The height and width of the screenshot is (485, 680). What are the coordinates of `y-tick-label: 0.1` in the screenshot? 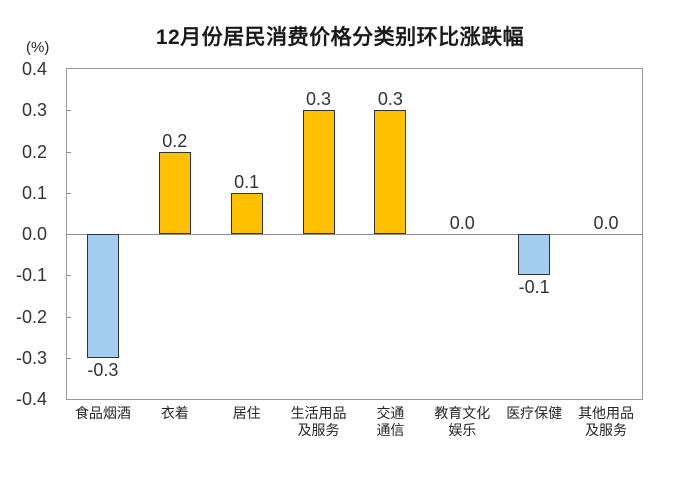 It's located at (34, 192).